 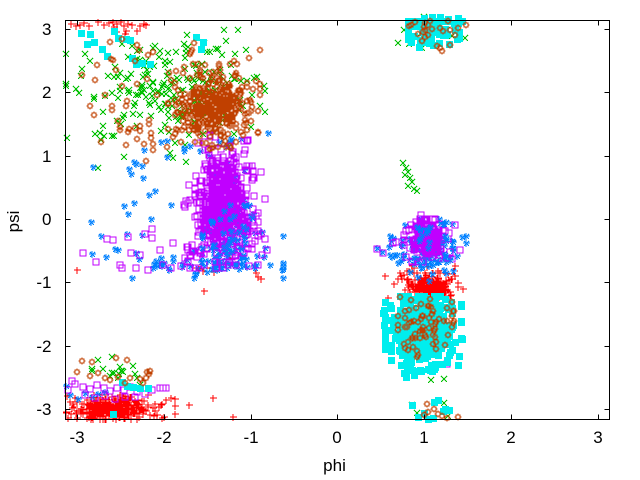 I want to click on svg-text: phi, so click(x=334, y=465).